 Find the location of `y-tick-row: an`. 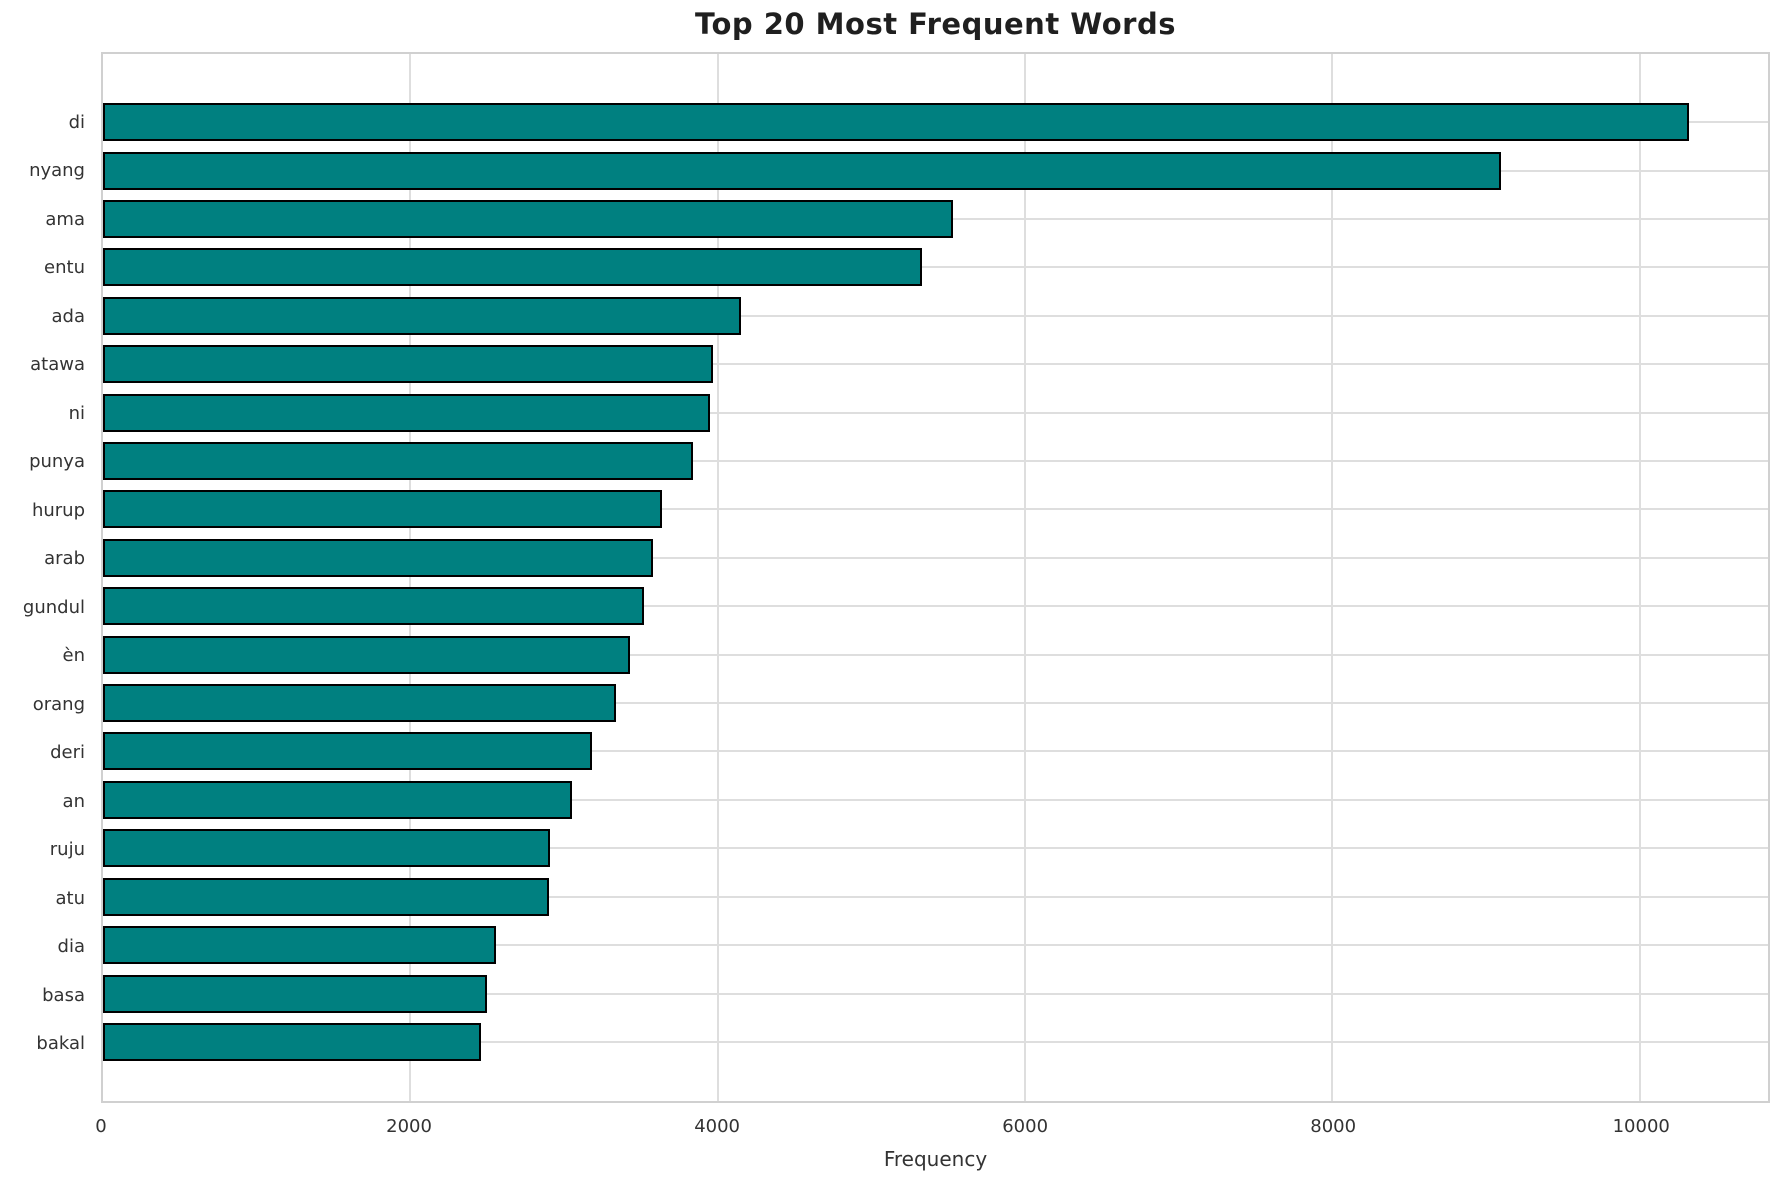

y-tick-row: an is located at coordinates (46, 801).